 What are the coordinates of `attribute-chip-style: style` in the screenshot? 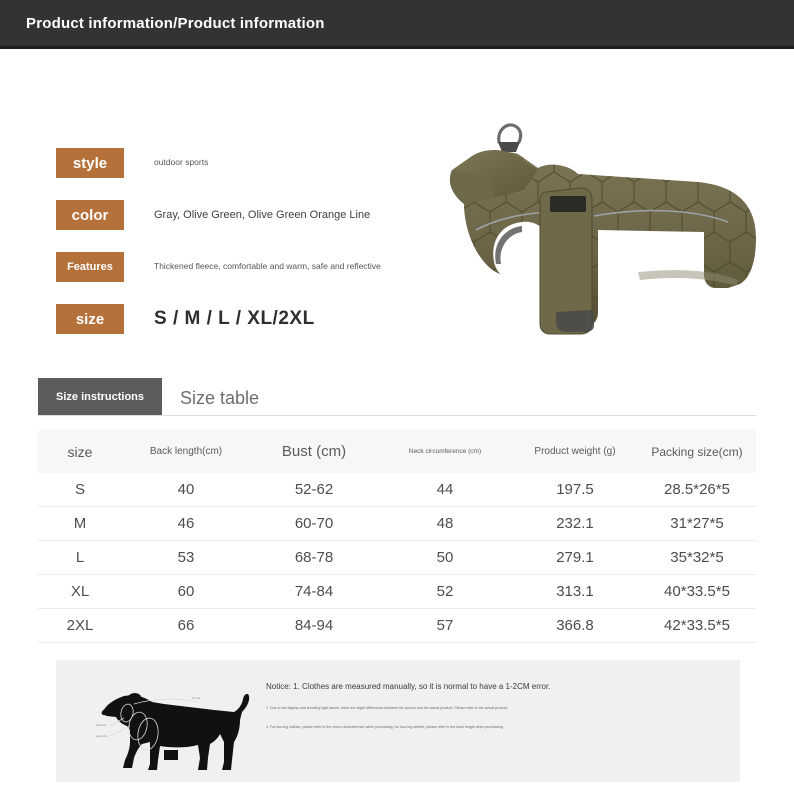 It's located at (90, 163).